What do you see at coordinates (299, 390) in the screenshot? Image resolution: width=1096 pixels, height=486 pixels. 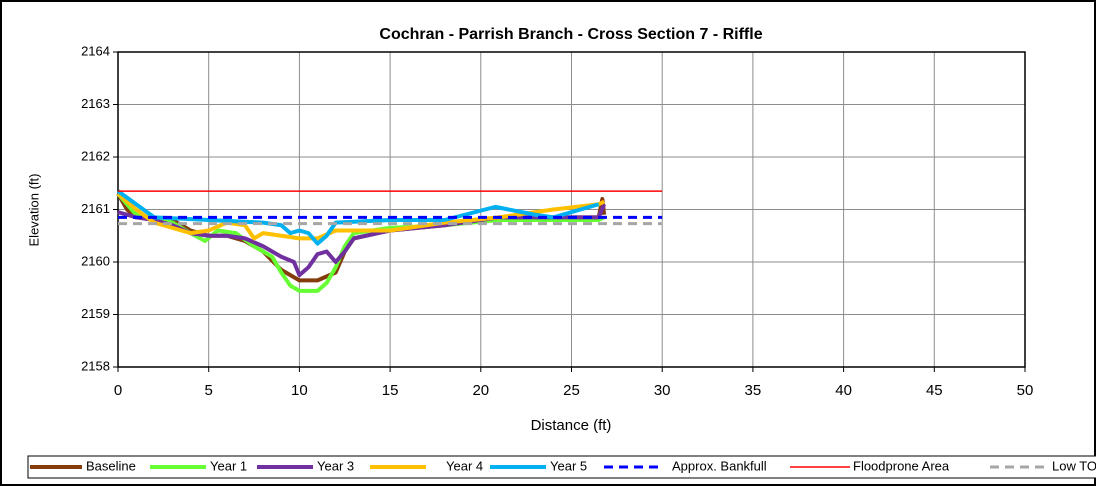 I see `x-tick-label: 10` at bounding box center [299, 390].